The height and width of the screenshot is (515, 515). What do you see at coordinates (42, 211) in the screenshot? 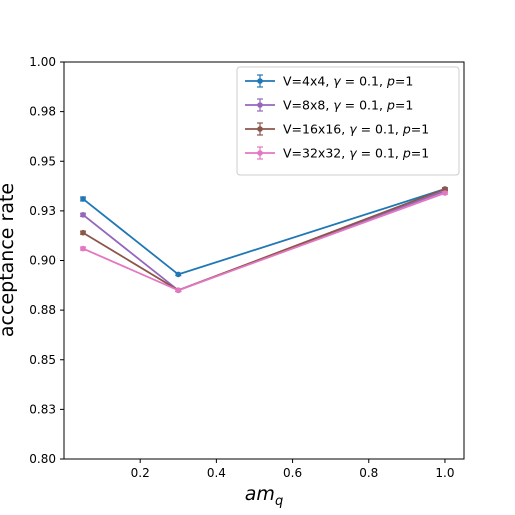
I see `y-tick-label: 0.93` at bounding box center [42, 211].